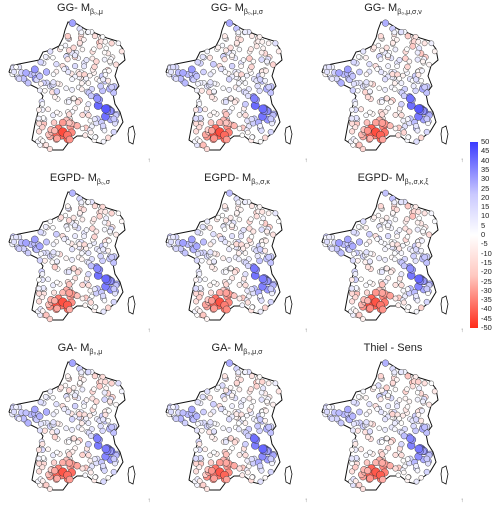 Image resolution: width=500 pixels, height=512 pixels. What do you see at coordinates (485, 207) in the screenshot?
I see `legend-tick-label: 15` at bounding box center [485, 207].